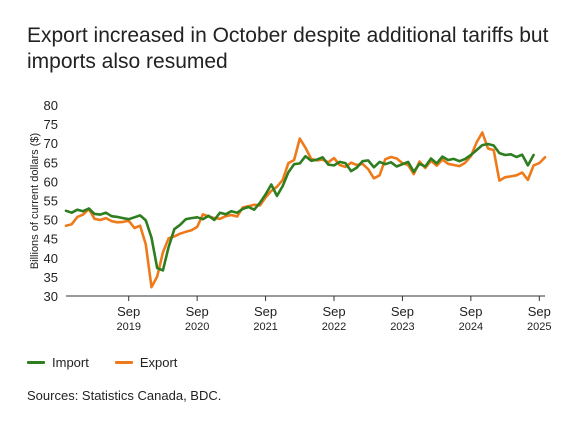 This screenshot has width=575, height=431. I want to click on legend-item-export: Export, so click(146, 362).